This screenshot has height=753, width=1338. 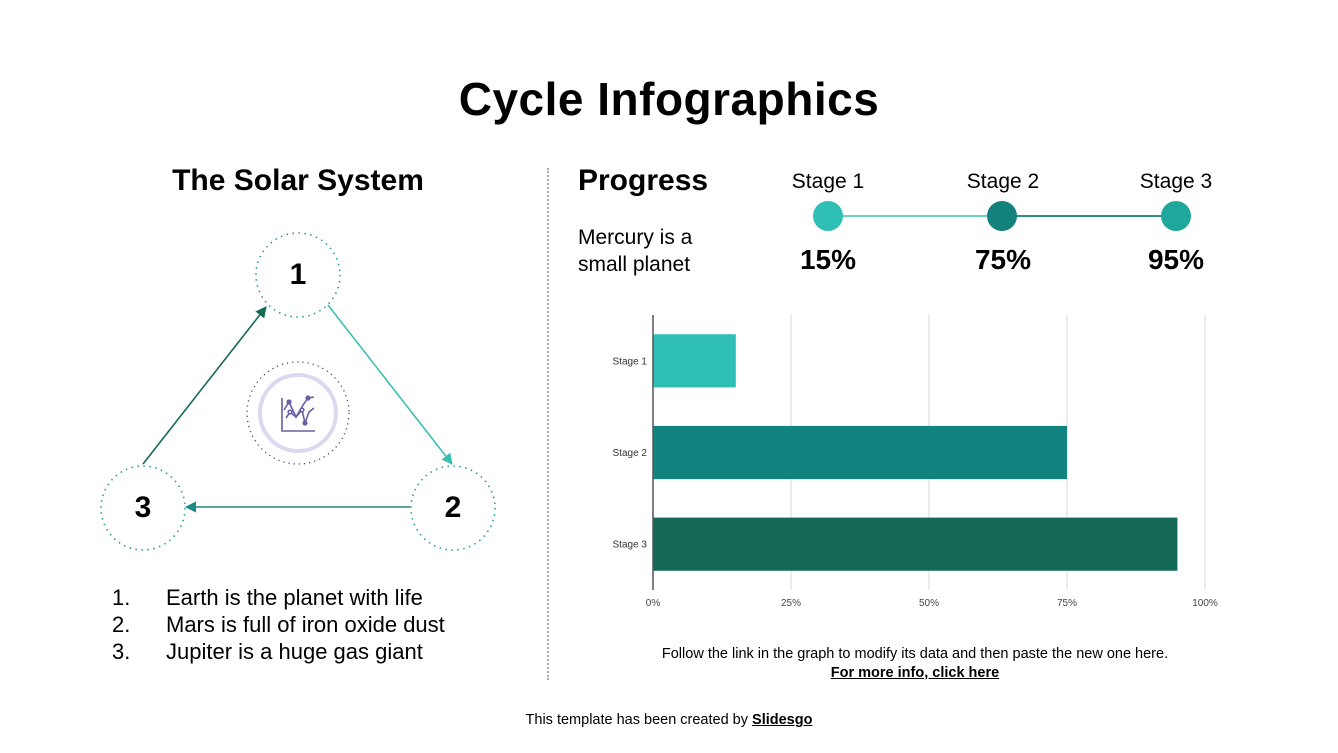 What do you see at coordinates (1176, 216) in the screenshot?
I see `stage-3-dot` at bounding box center [1176, 216].